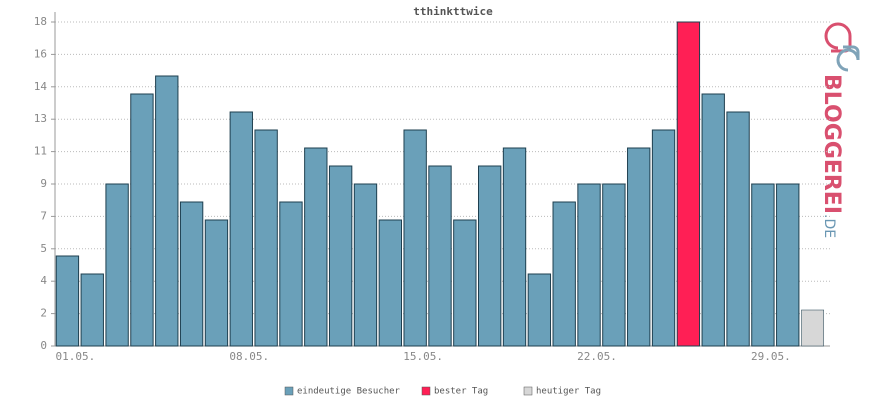 The width and height of the screenshot is (870, 400). What do you see at coordinates (568, 392) in the screenshot?
I see `legend-label: heutiger Tag` at bounding box center [568, 392].